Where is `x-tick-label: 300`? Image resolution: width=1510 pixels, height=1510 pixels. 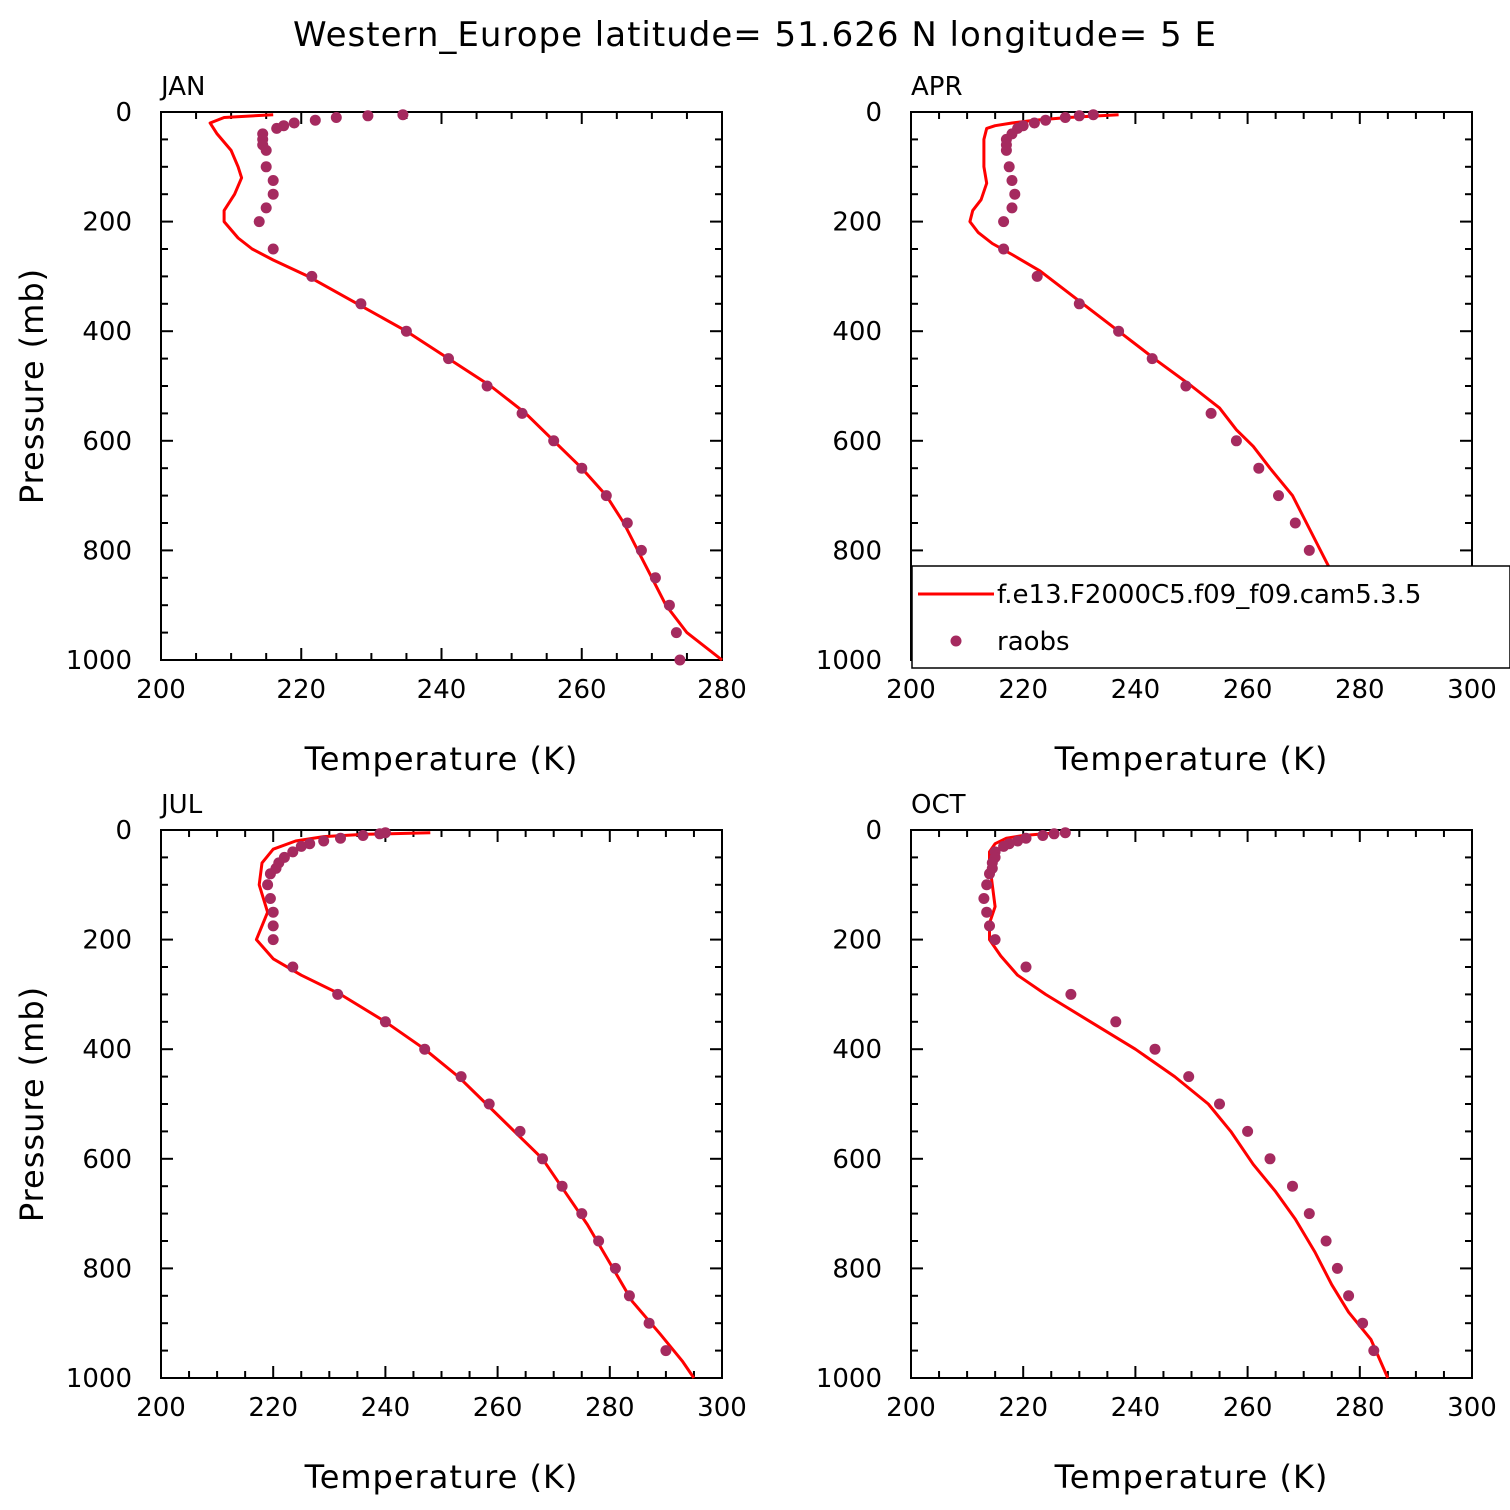
x-tick-label: 300 is located at coordinates (1472, 690).